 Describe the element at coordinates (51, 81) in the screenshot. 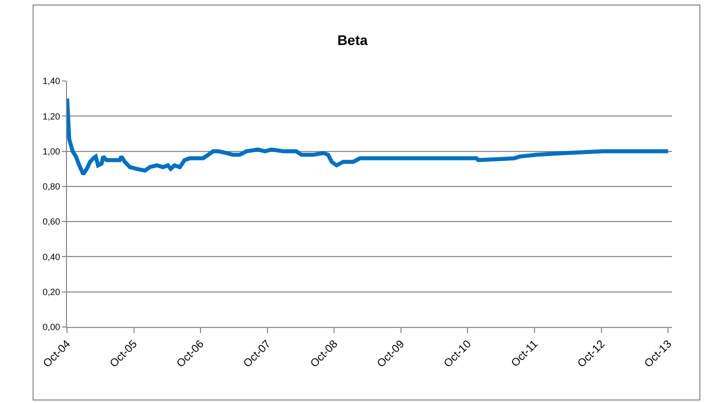

I see `y-tick-label: 1,40` at that location.